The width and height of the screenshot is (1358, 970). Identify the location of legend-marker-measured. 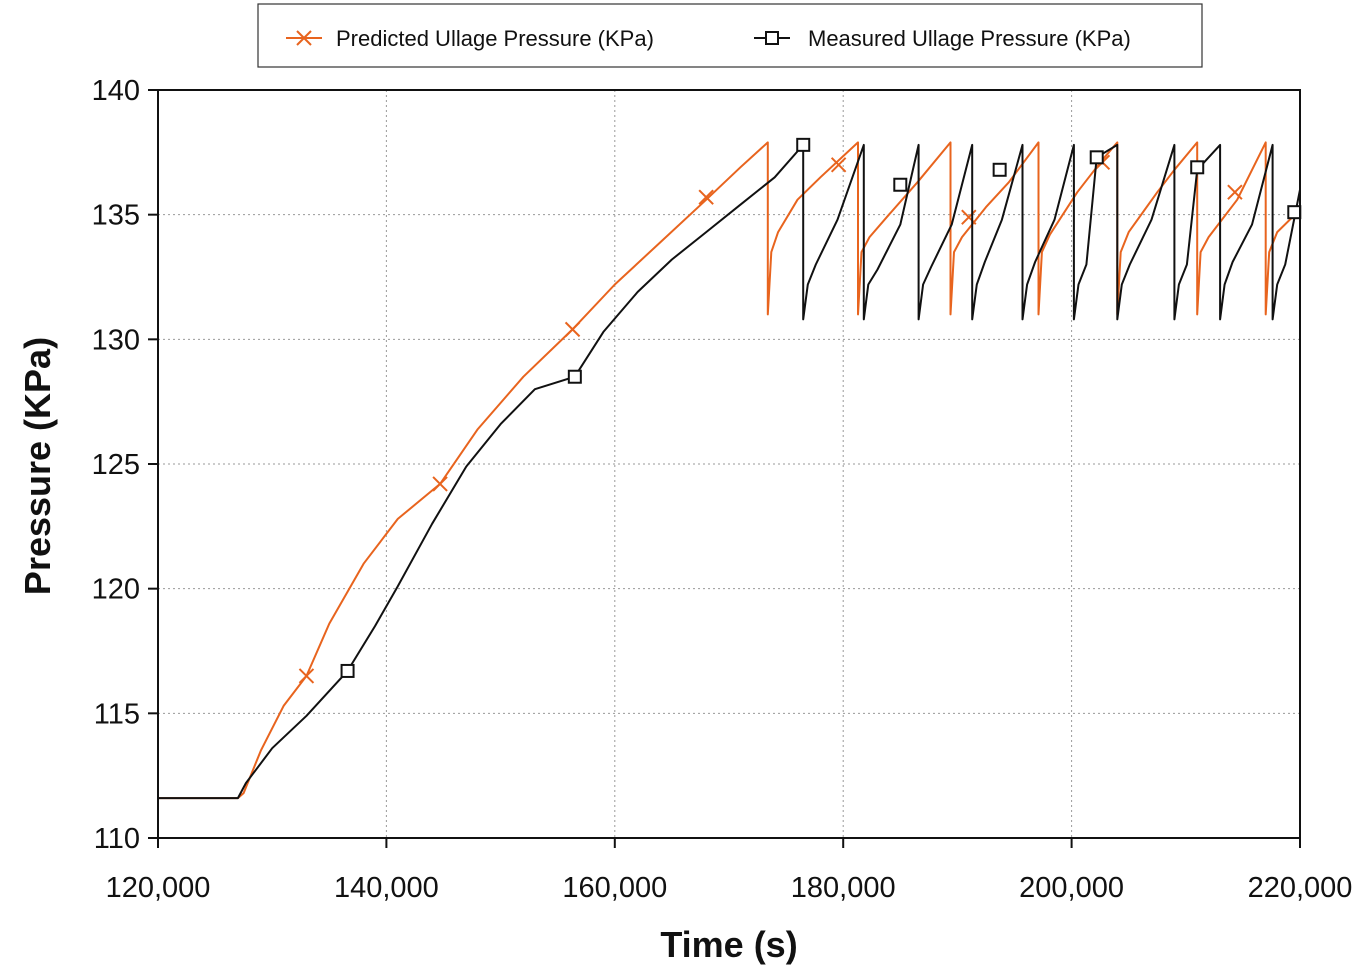
(772, 38).